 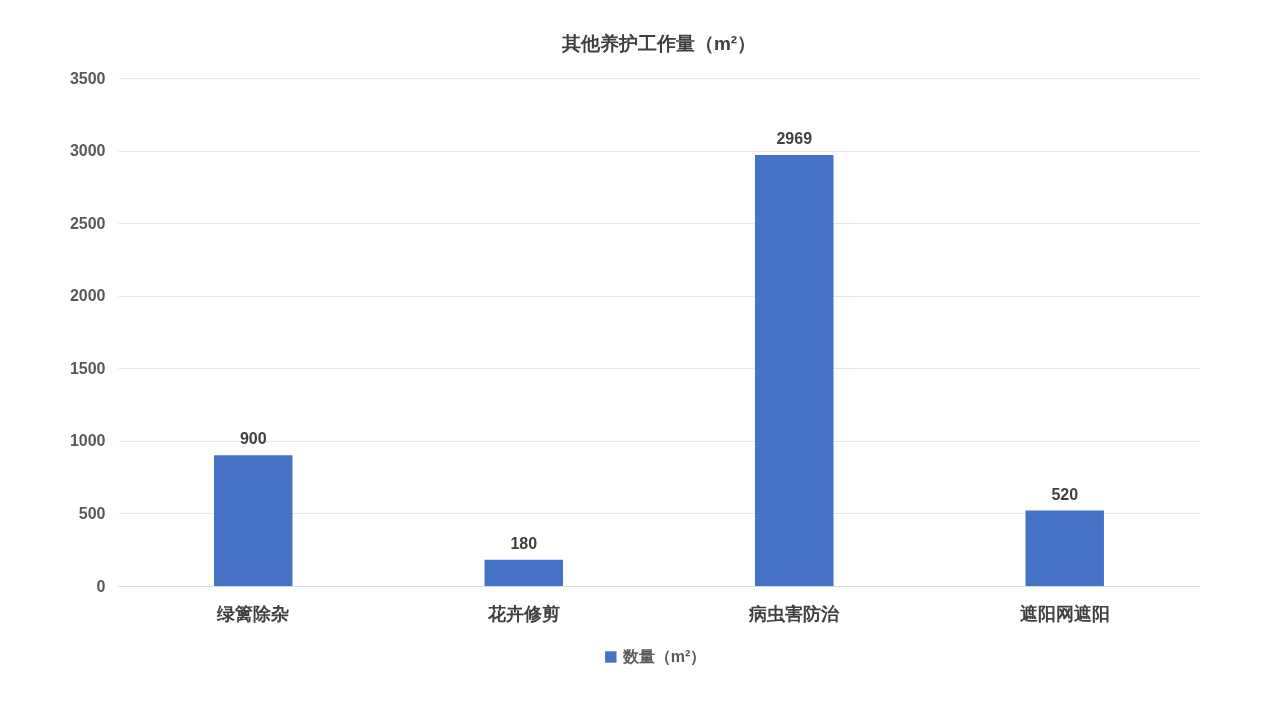 I want to click on y-tick-label: 0, so click(x=101, y=586).